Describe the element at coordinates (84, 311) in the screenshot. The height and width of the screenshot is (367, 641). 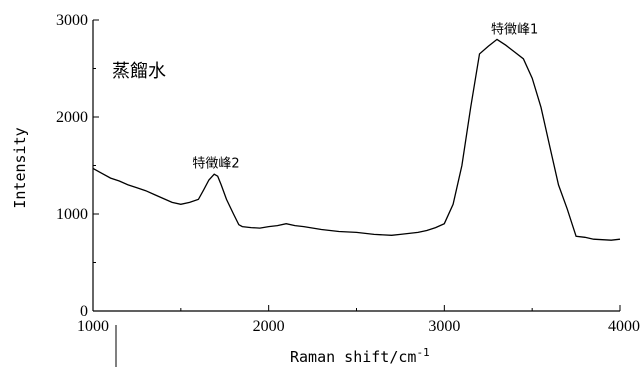
I see `y-tick-label: 0` at that location.